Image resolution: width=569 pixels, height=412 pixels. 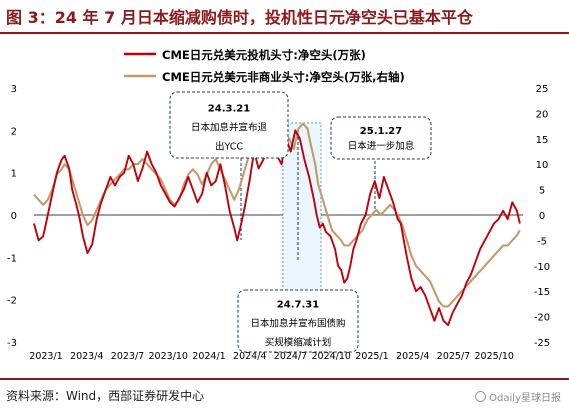 What do you see at coordinates (168, 356) in the screenshot?
I see `x-tick-label: 2023/10` at bounding box center [168, 356].